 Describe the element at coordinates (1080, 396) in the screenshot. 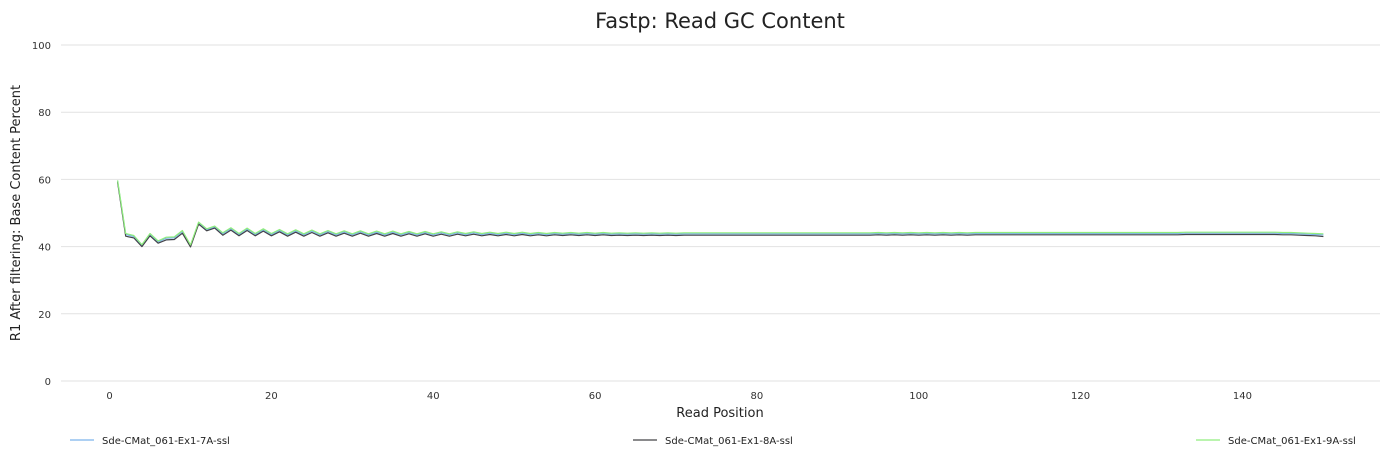

I see `x-tick-label: 120` at that location.